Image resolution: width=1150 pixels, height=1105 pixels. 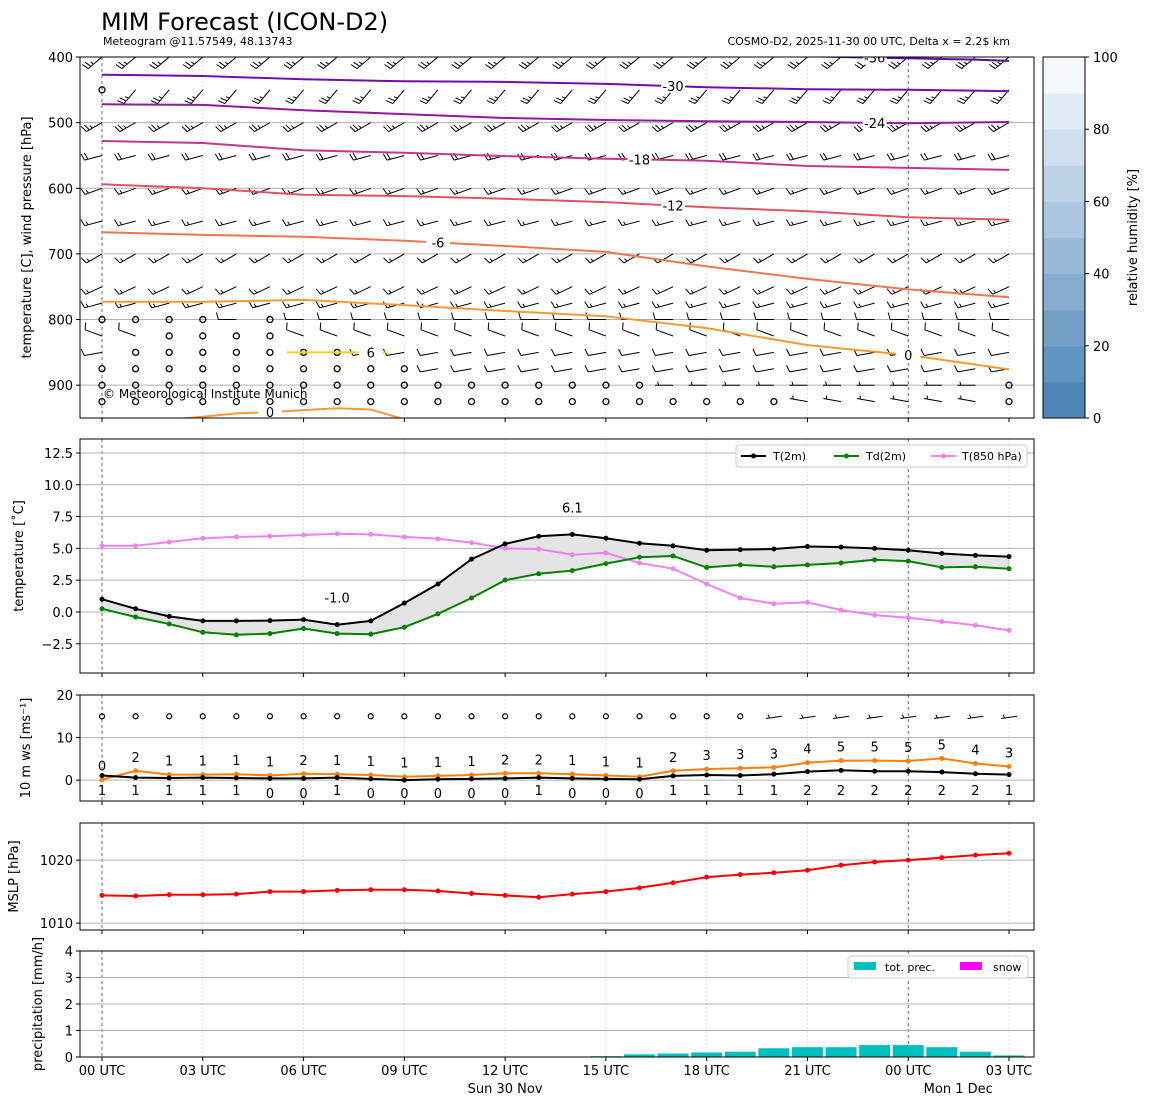 I want to click on wind-speed-value-label: 0, so click(x=303, y=794).